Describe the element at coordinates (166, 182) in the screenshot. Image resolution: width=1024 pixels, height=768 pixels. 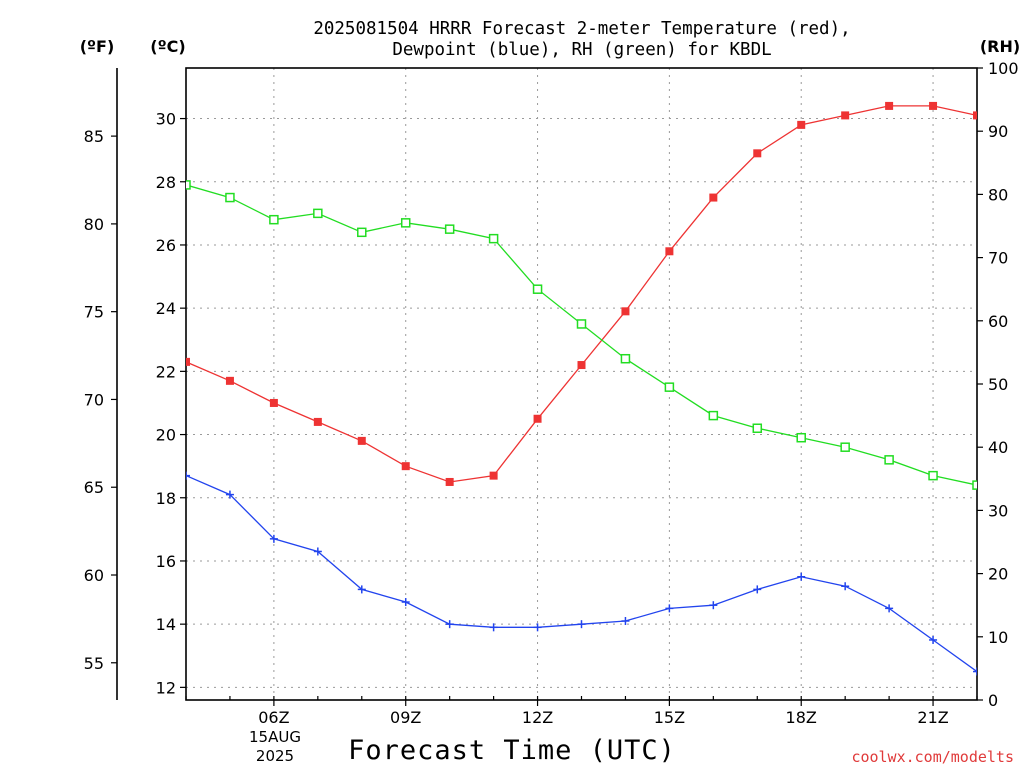
I see `celsius-tick-label: 28` at that location.